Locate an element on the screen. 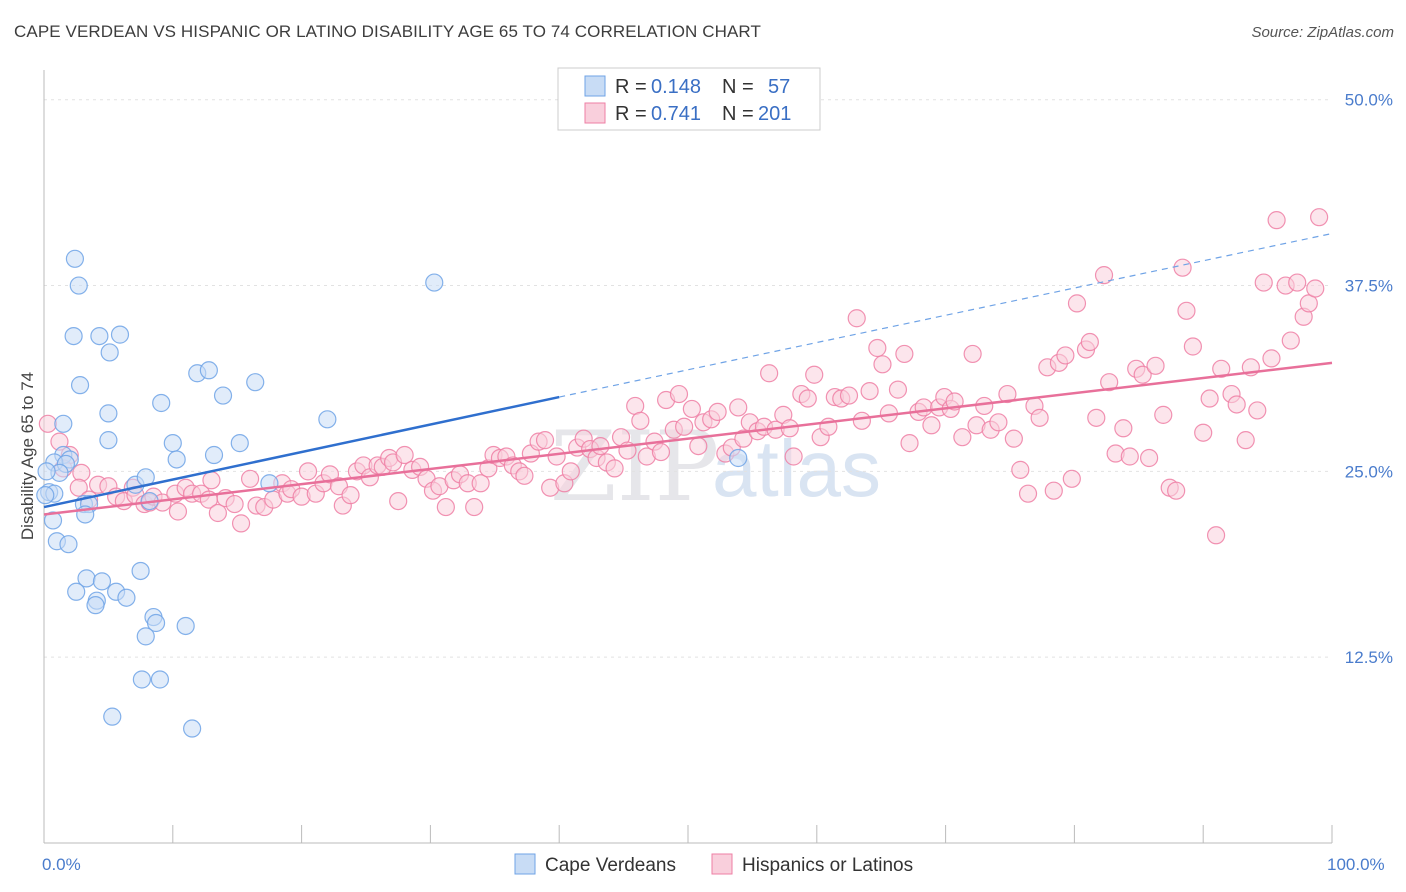  legend-n-label-2: N = is located at coordinates (738, 114).